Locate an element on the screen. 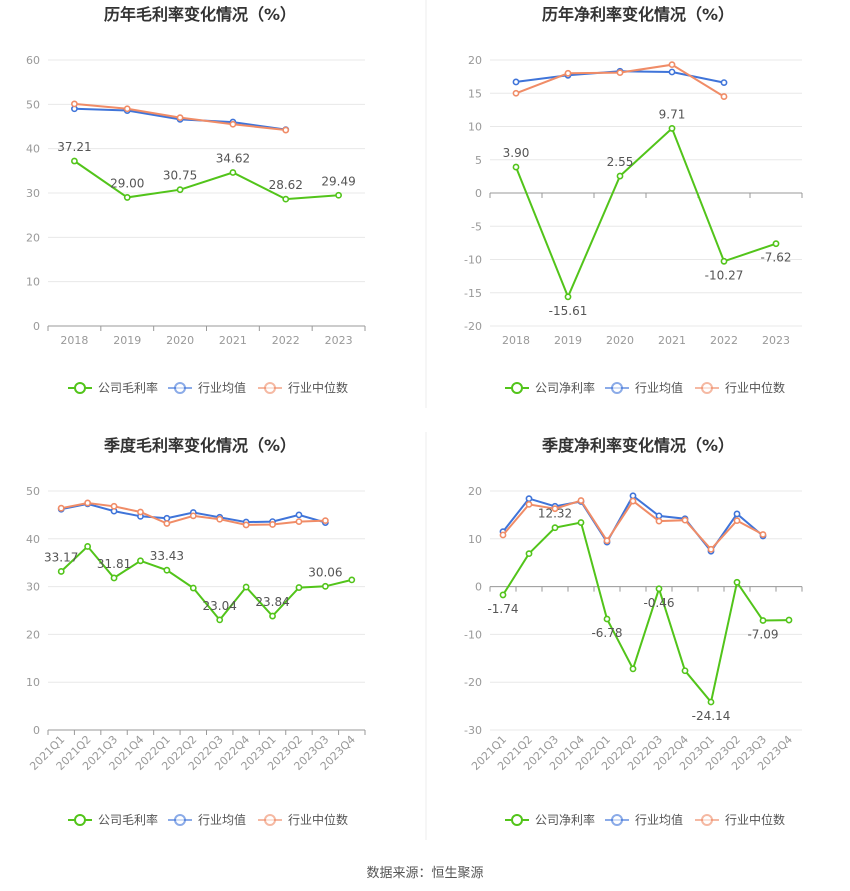  x-tick-label: 2022 is located at coordinates (286, 340).